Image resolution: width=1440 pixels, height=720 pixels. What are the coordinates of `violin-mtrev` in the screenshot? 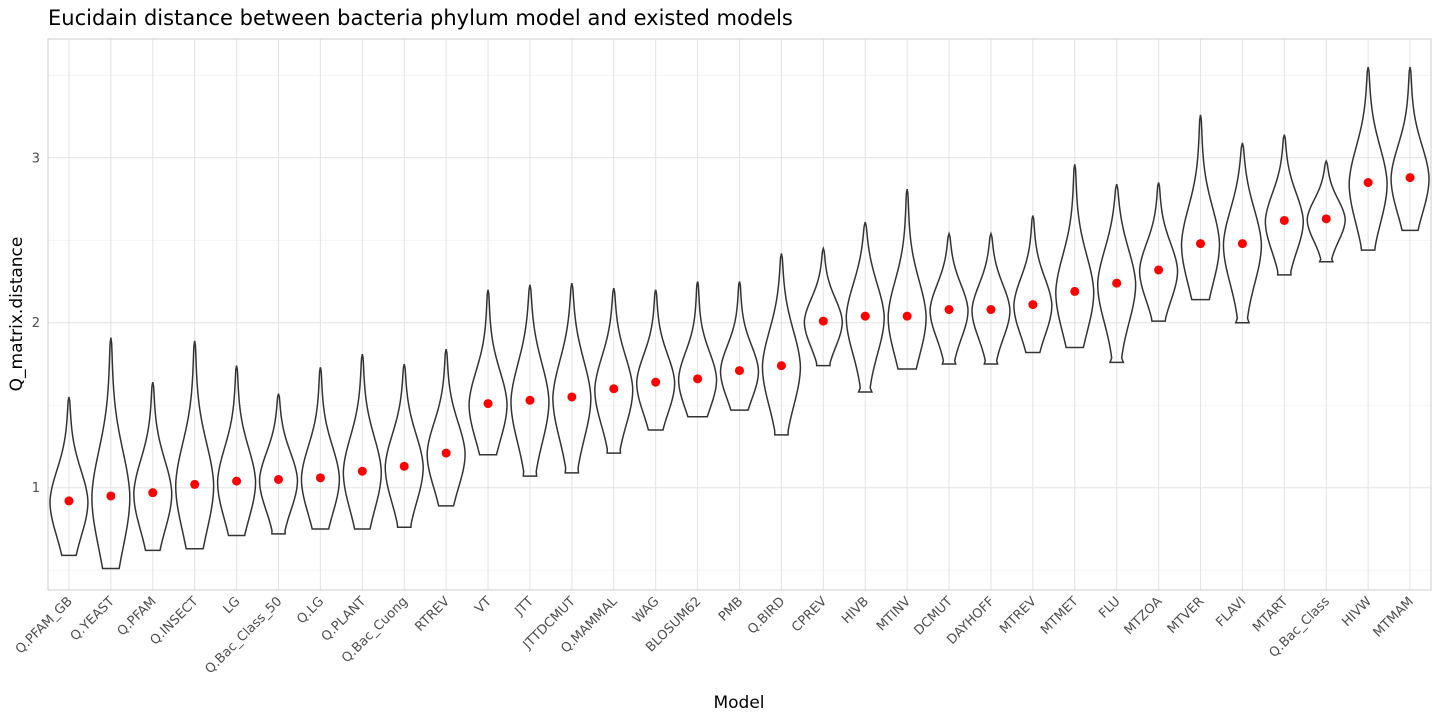 It's located at (1033, 284).